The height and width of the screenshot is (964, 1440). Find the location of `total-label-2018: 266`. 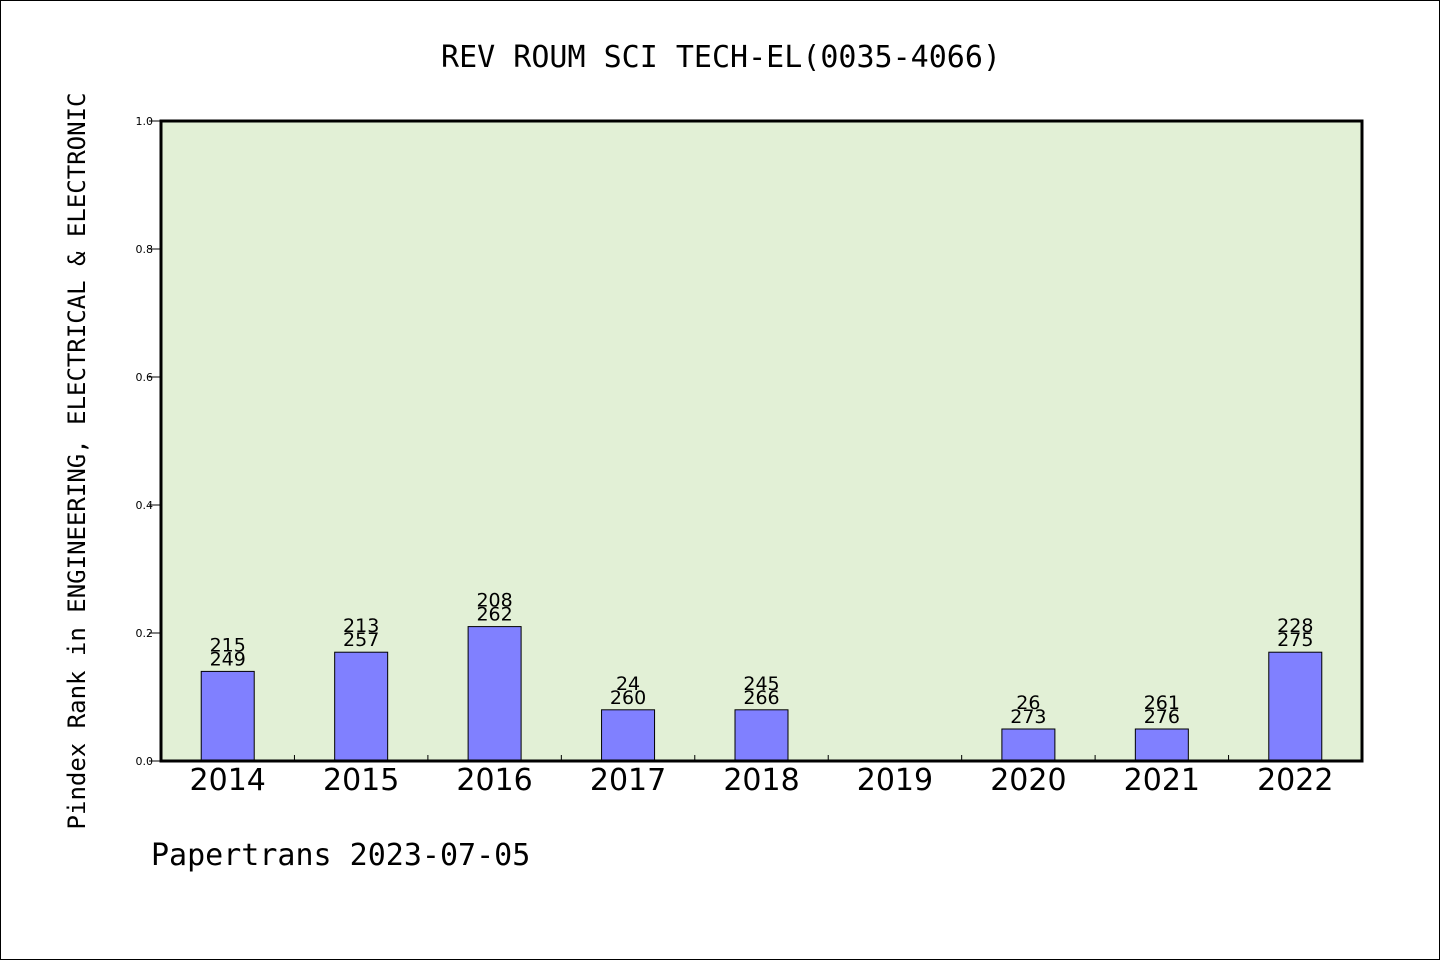

total-label-2018: 266 is located at coordinates (761, 698).